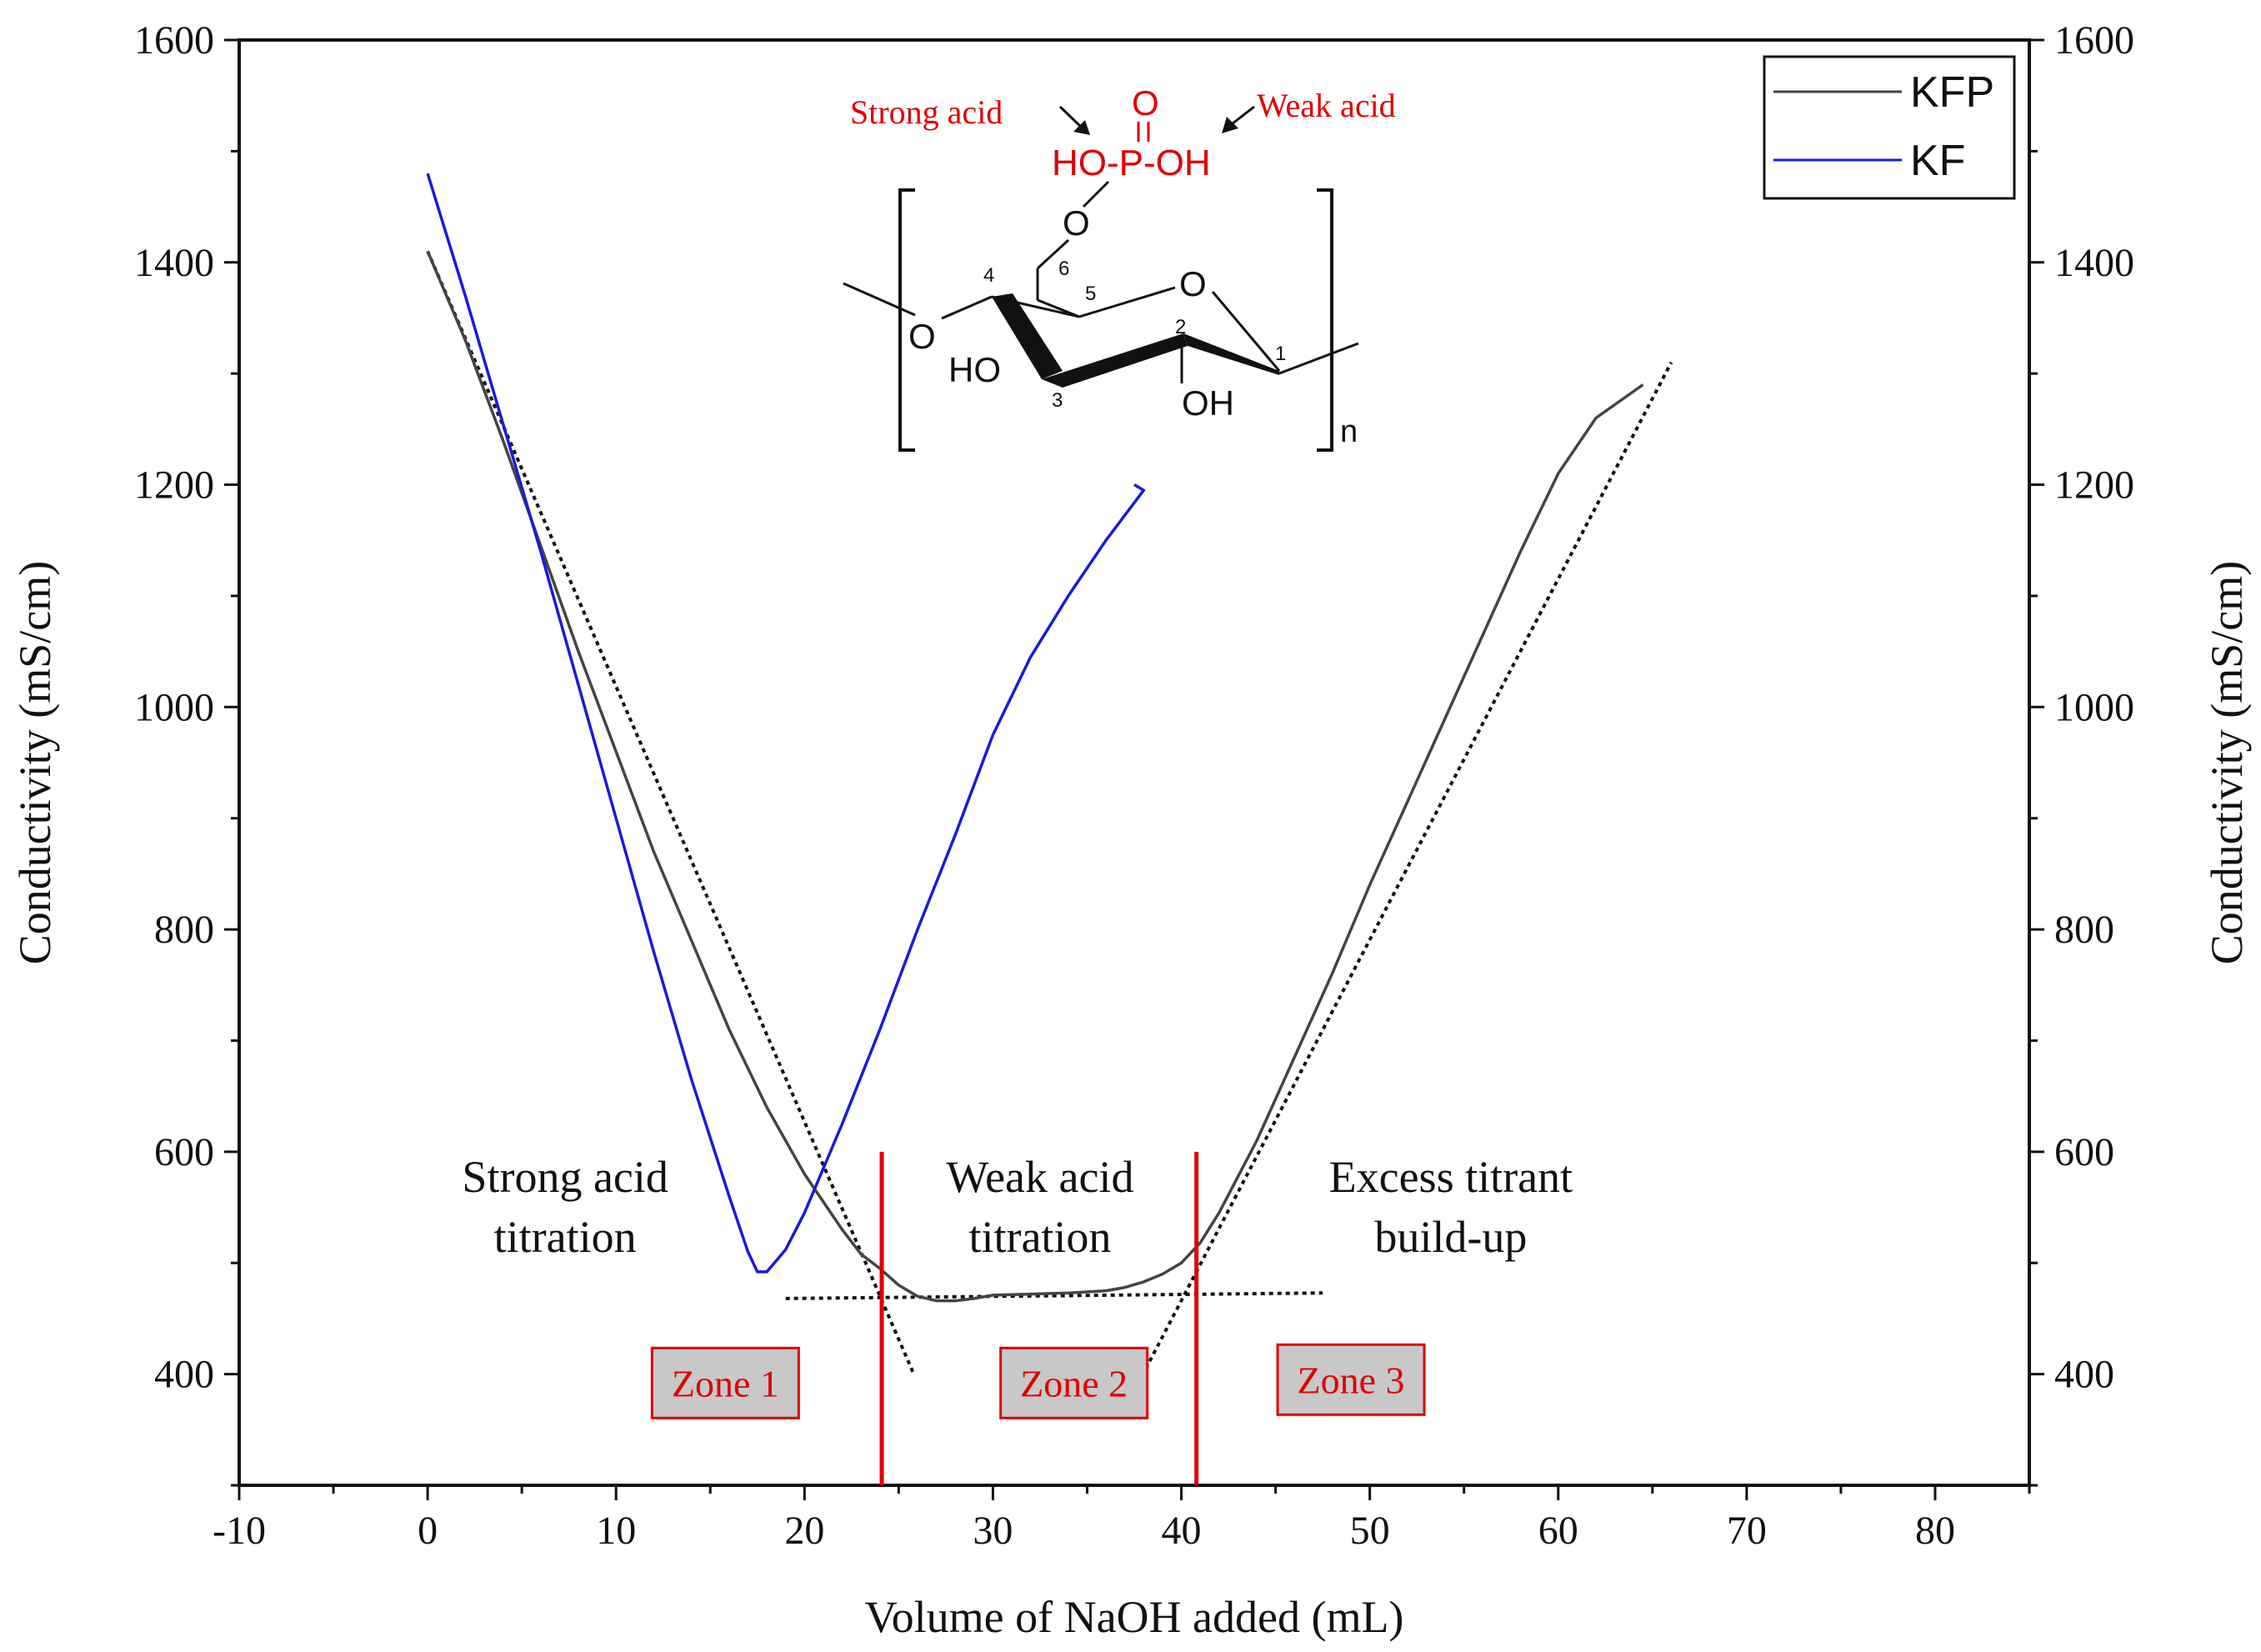  I want to click on region-label-3-line-1: Excess titrant, so click(1451, 1177).